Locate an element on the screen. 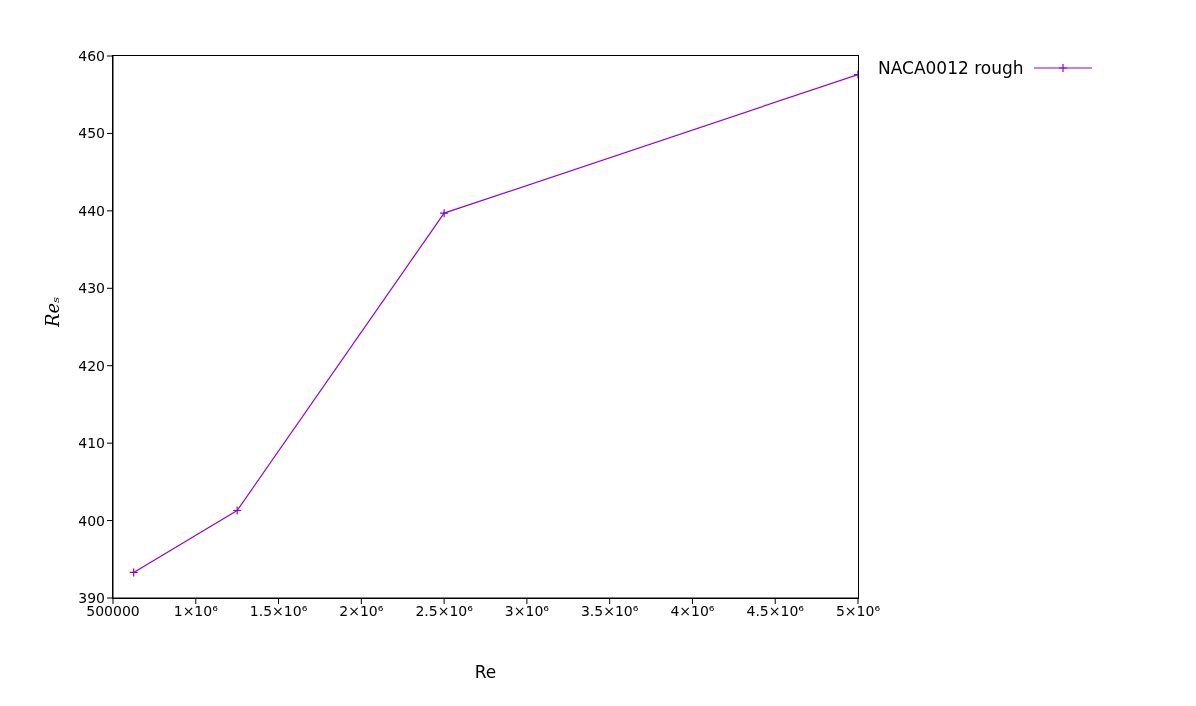 This screenshot has height=706, width=1196. legend-label: NACA0012 rough is located at coordinates (951, 68).